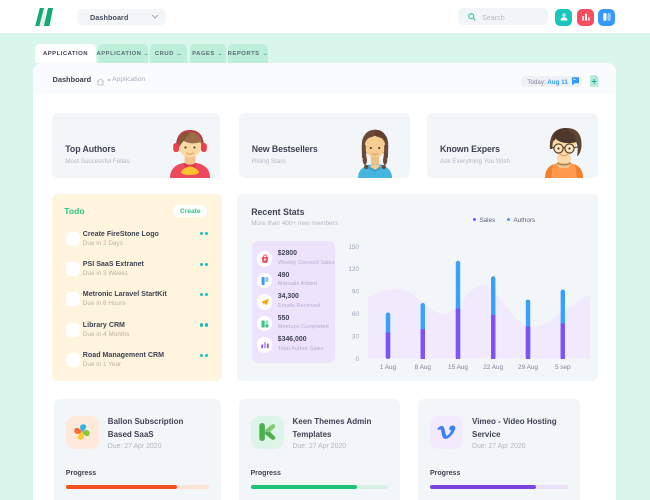 This screenshot has width=650, height=500. What do you see at coordinates (458, 367) in the screenshot?
I see `svg-text: 15 Aug` at bounding box center [458, 367].